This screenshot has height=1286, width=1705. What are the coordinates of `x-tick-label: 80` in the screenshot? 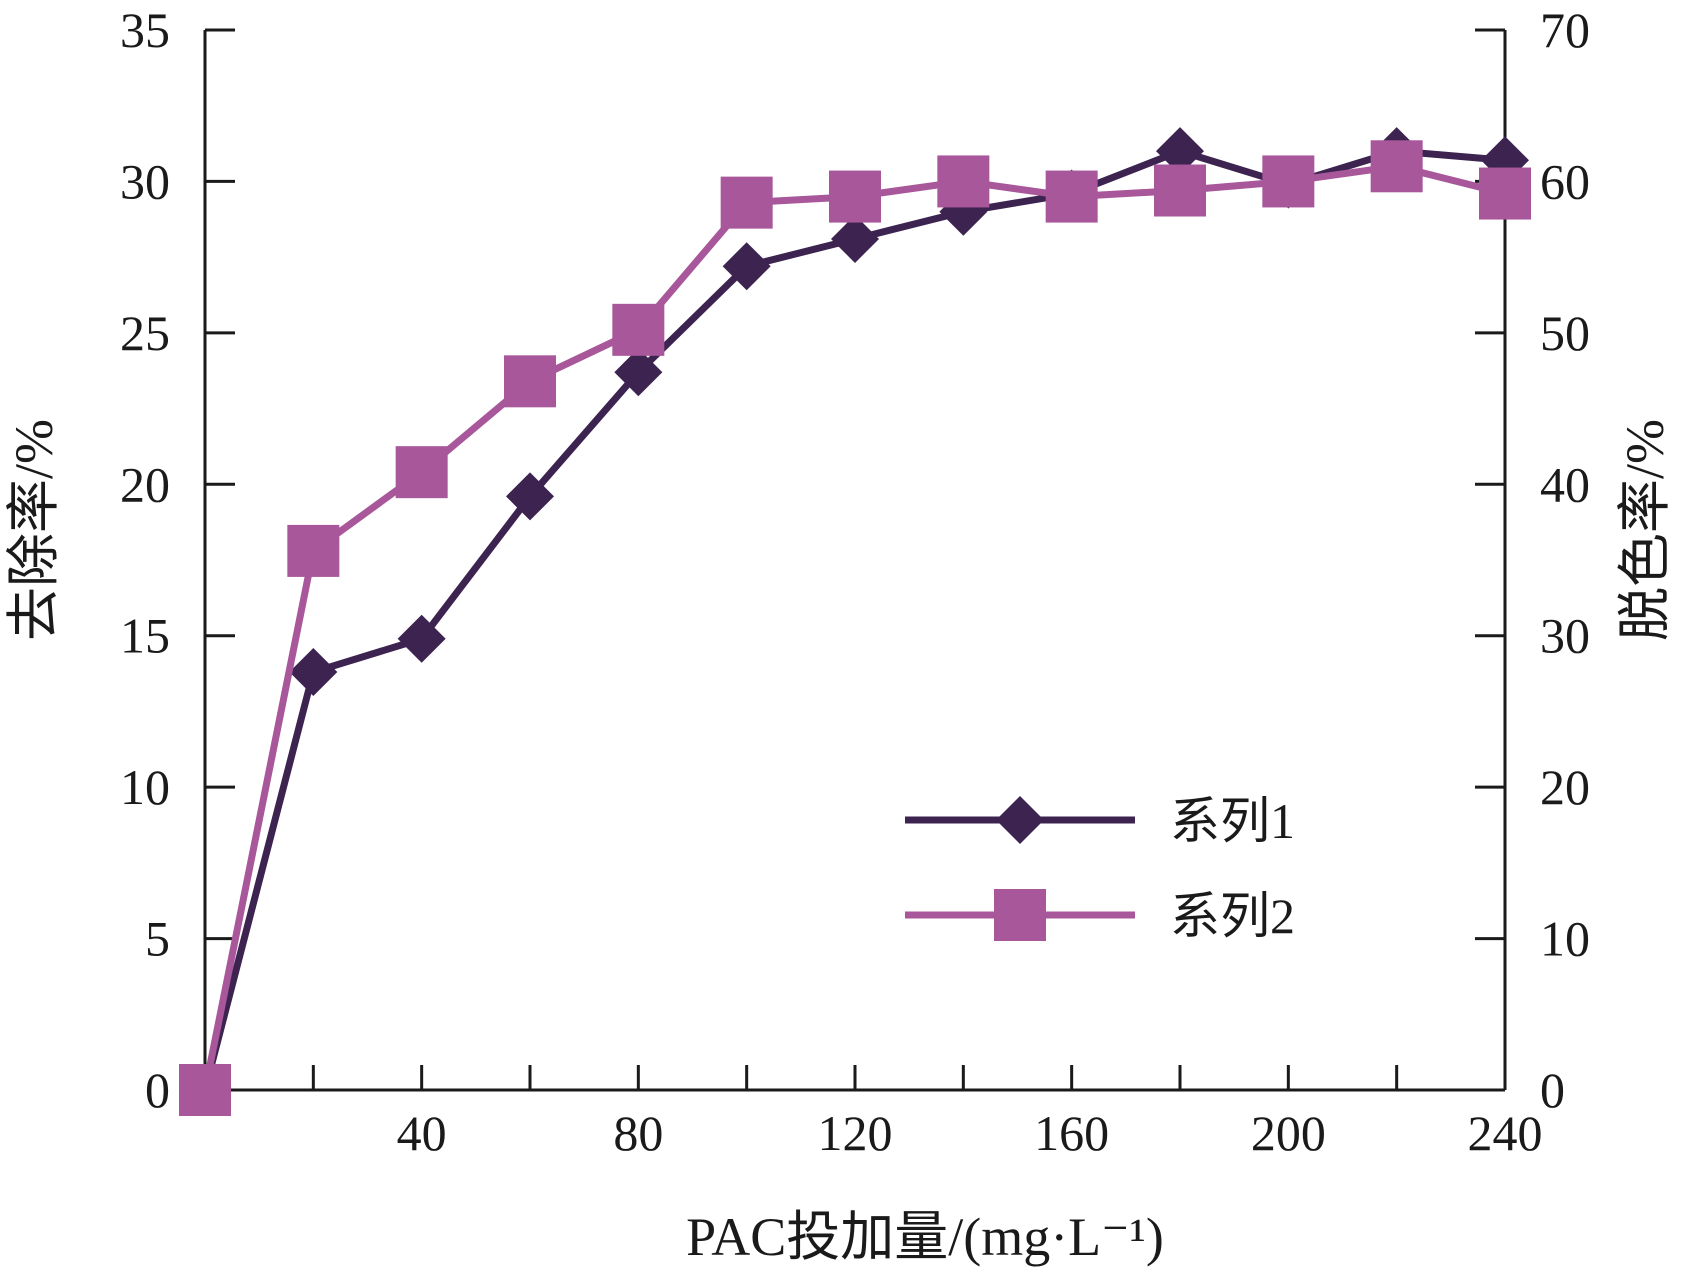 It's located at (638, 1133).